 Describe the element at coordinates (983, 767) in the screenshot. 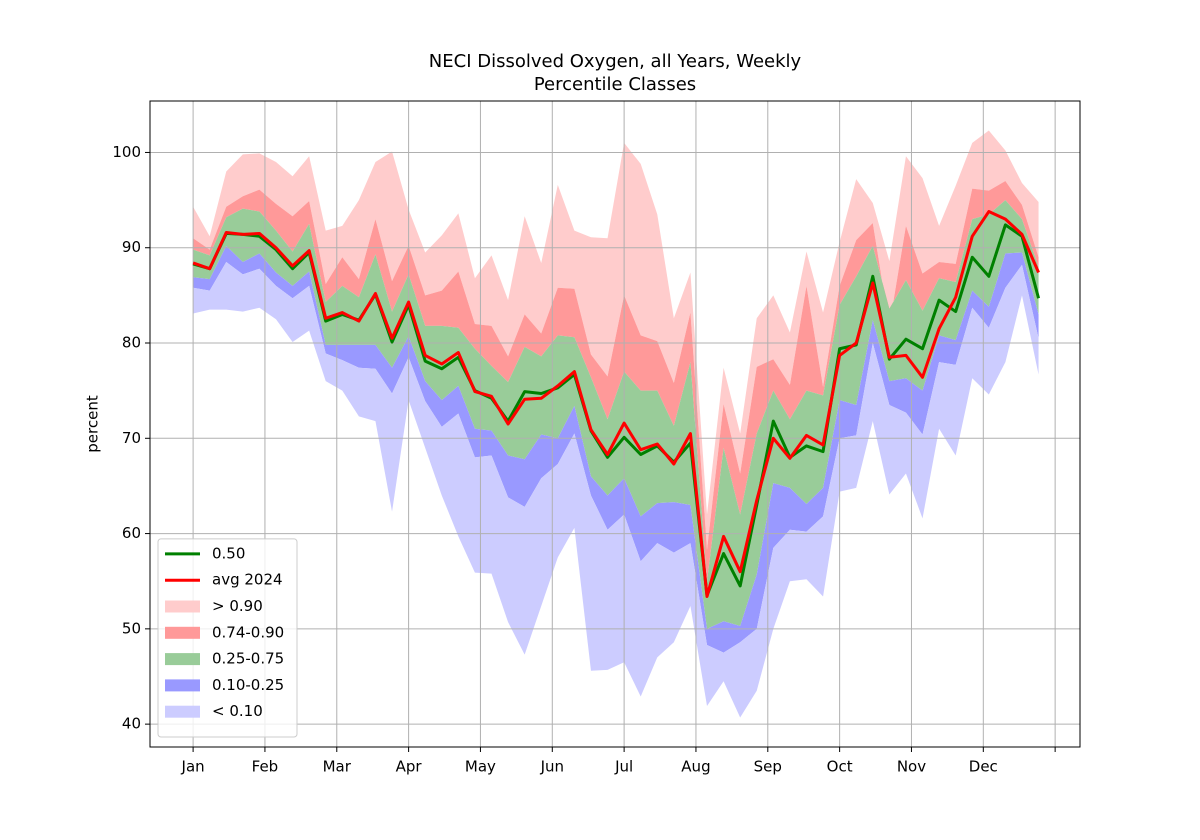

I see `x-tick-label: Dec` at that location.